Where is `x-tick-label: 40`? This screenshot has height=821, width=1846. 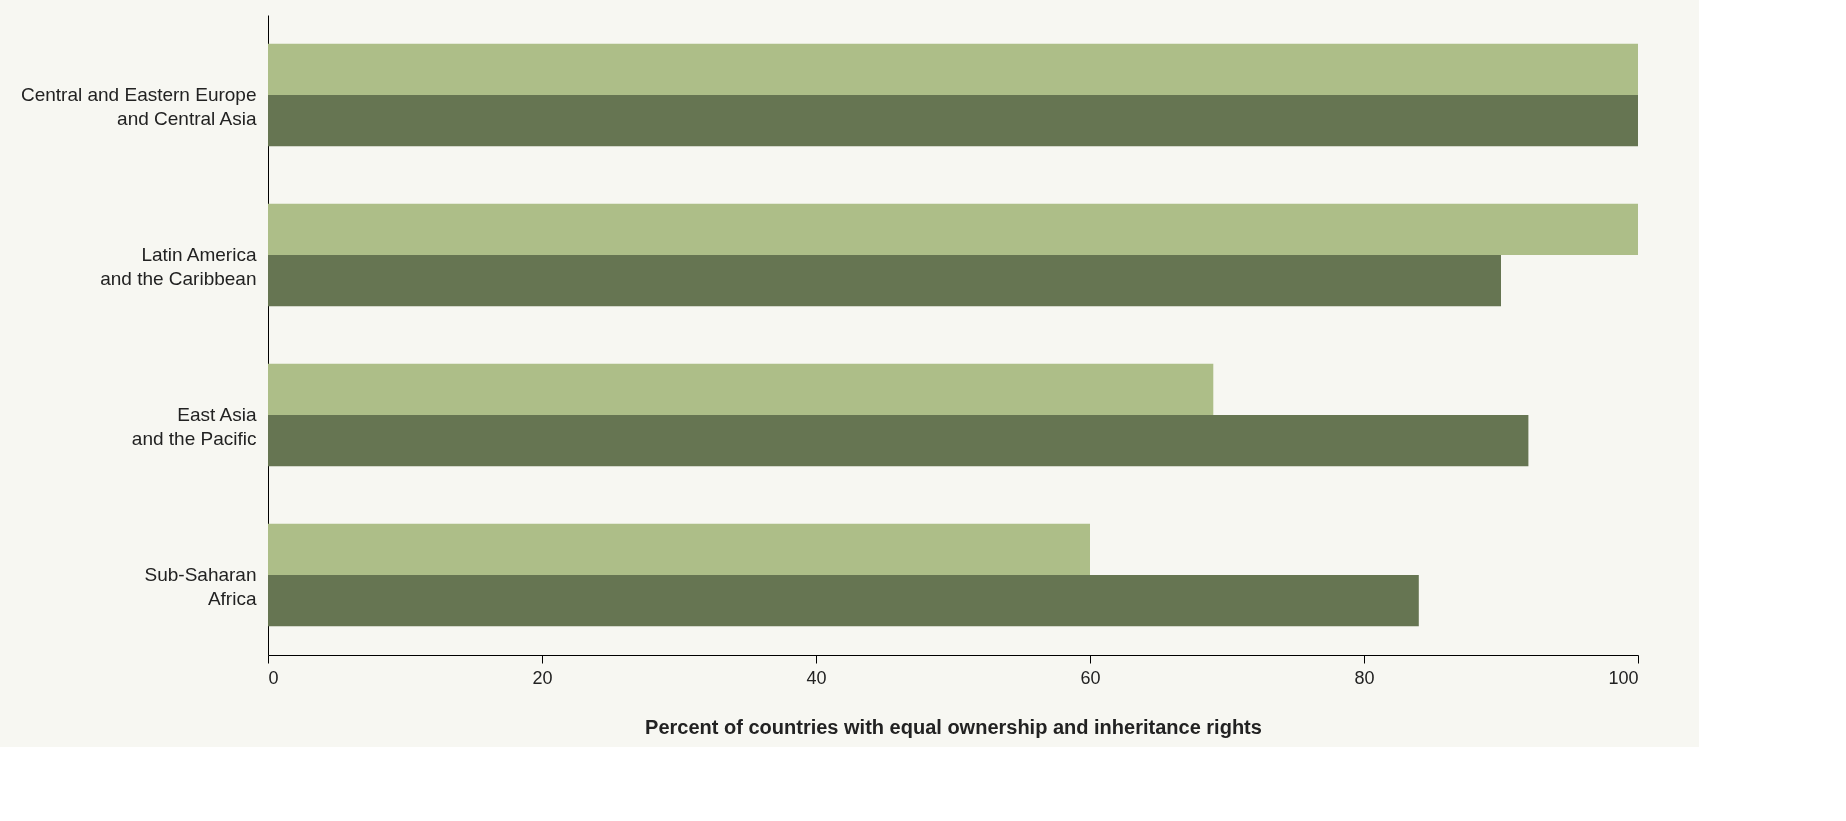 x-tick-label: 40 is located at coordinates (816, 677).